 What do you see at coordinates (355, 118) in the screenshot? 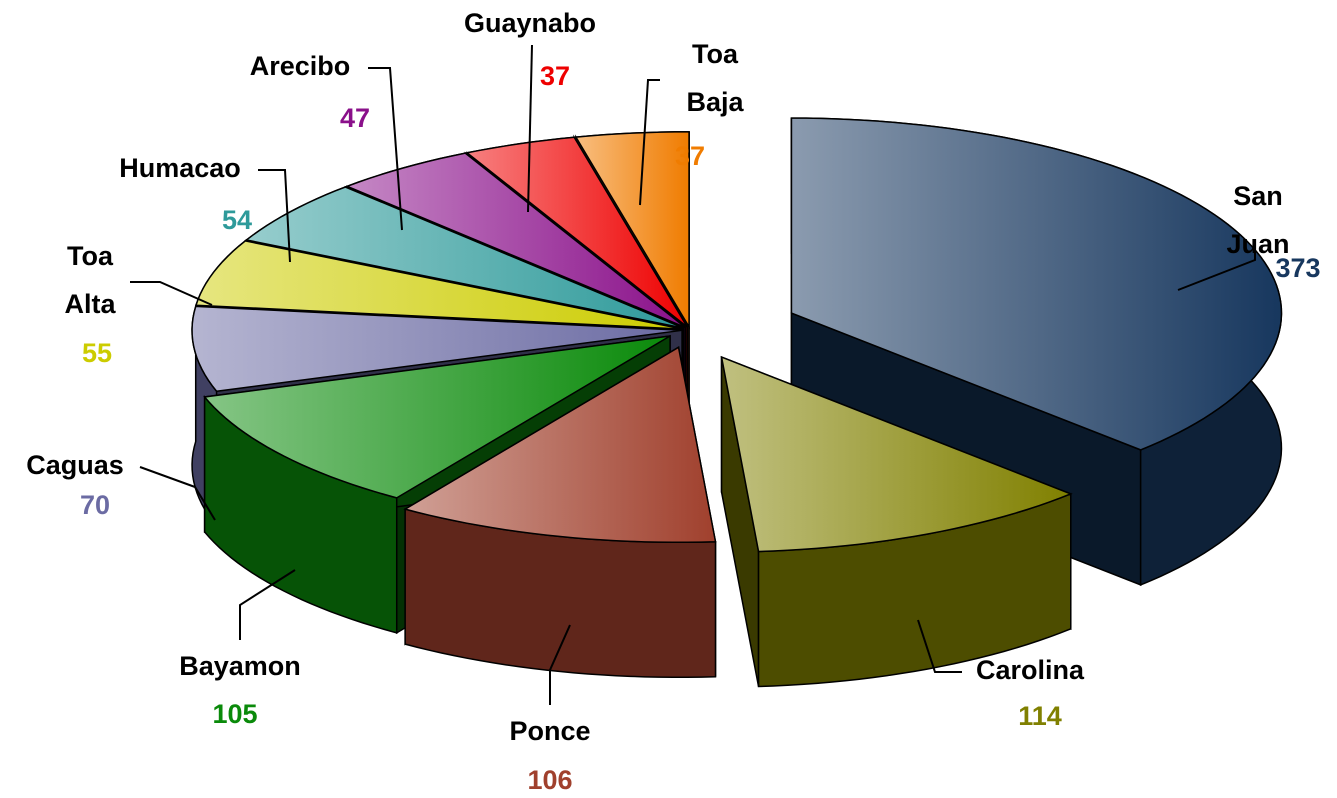
I see `value-label: 47` at bounding box center [355, 118].